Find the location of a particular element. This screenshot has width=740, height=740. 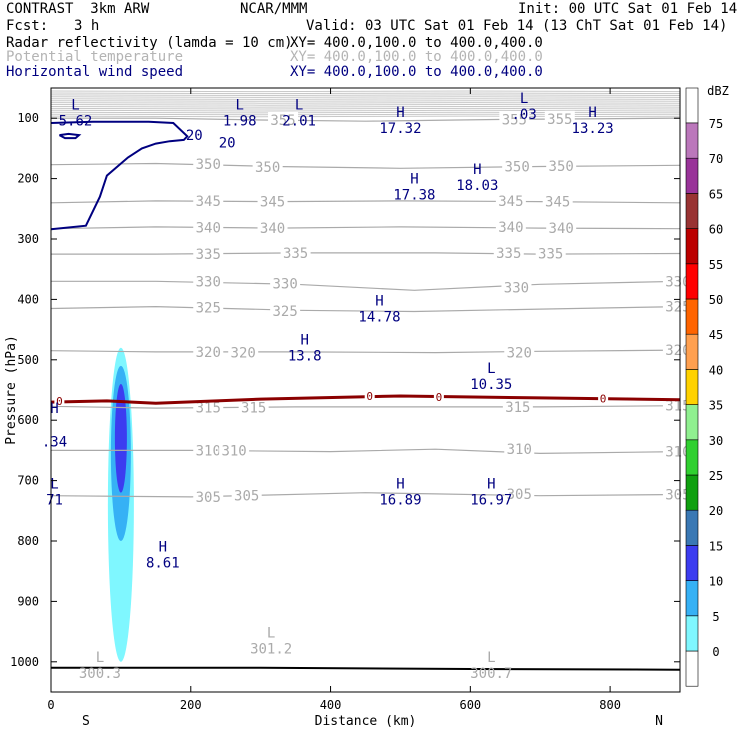

x-tick-label: 600 is located at coordinates (470, 705).